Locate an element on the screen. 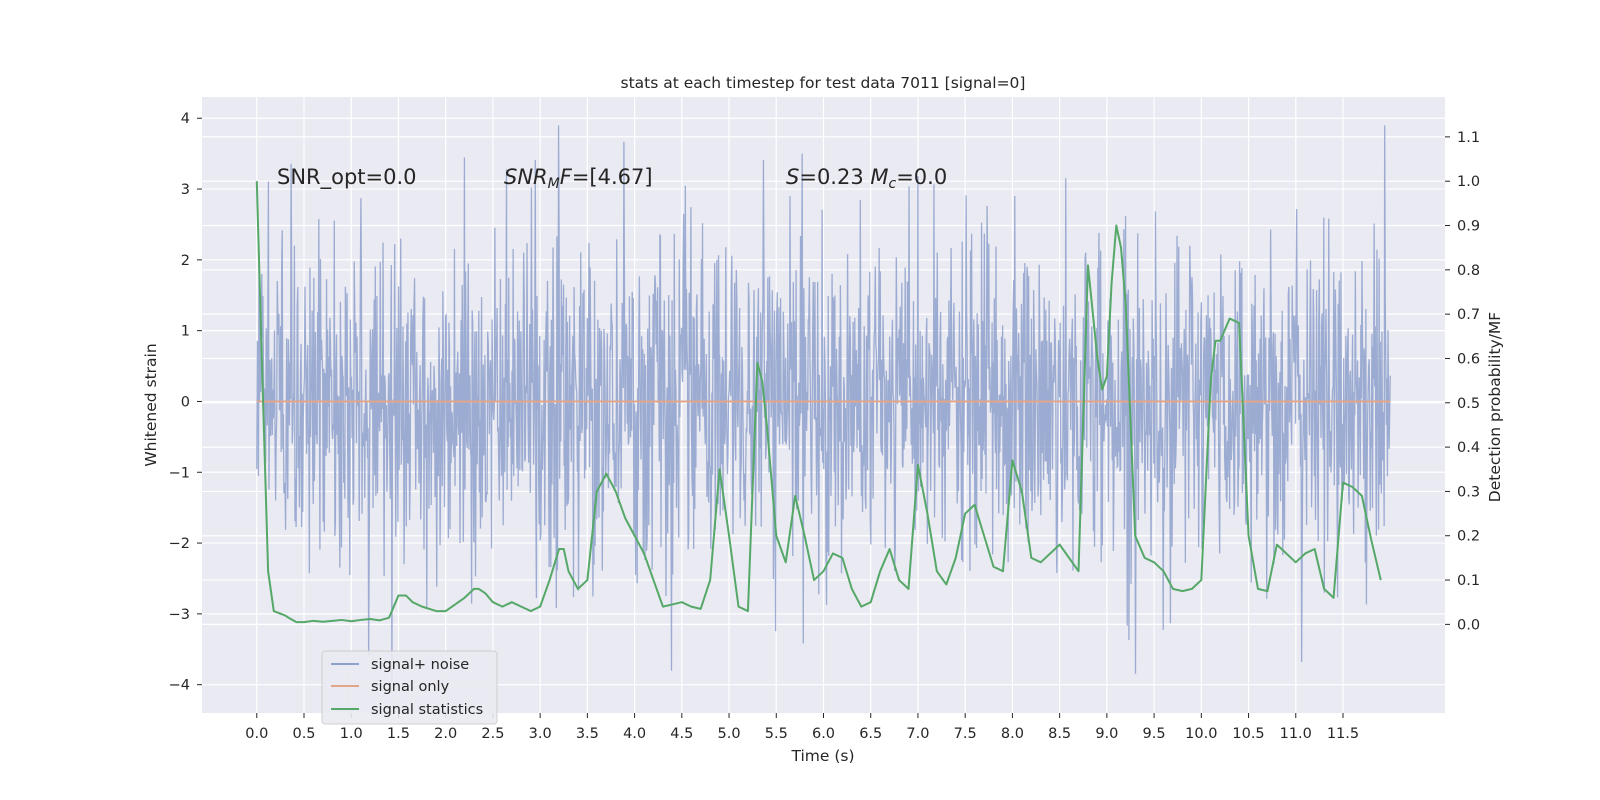 This screenshot has width=1600, height=800. x-tick-label: 10.0 is located at coordinates (1201, 734).